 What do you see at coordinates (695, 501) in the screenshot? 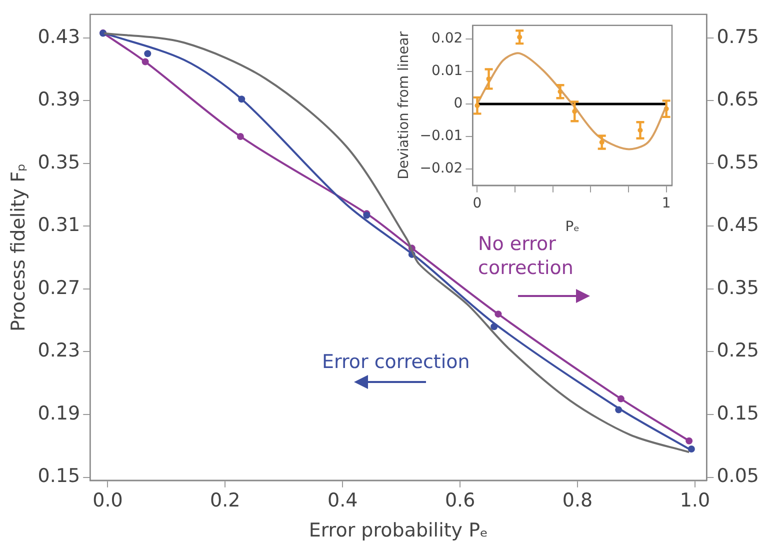
I see `x-tick-label: 1.0` at bounding box center [695, 501].